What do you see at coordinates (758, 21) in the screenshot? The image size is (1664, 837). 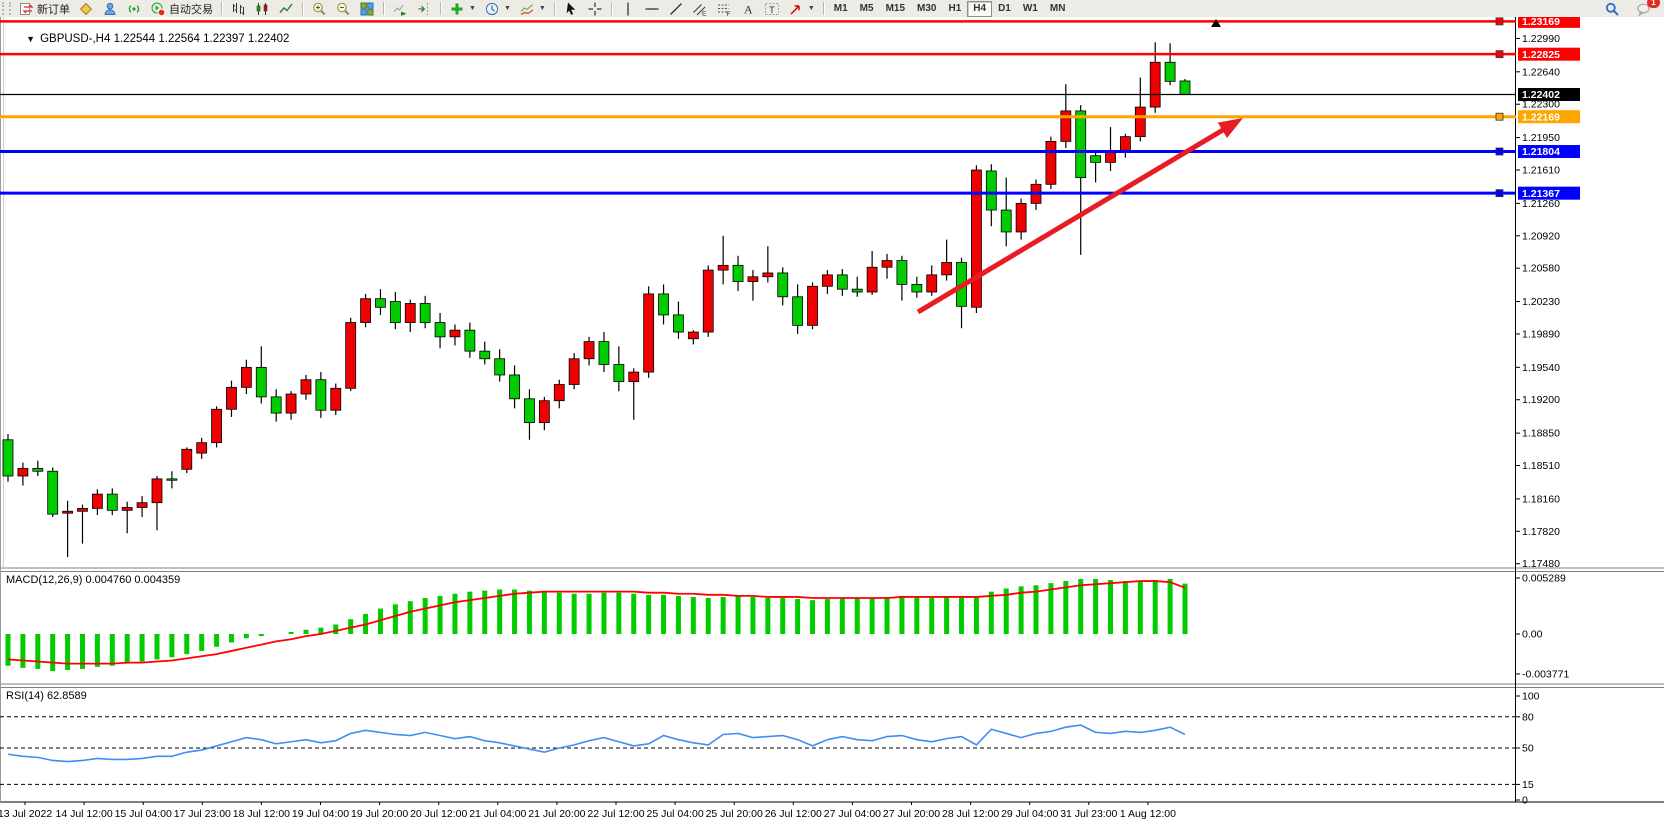 I see `level-line-1.23169` at bounding box center [758, 21].